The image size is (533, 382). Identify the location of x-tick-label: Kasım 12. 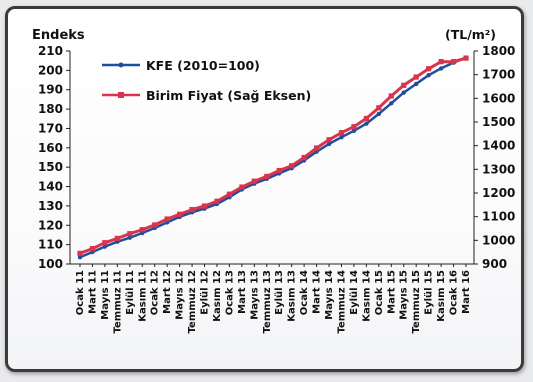
(217, 296).